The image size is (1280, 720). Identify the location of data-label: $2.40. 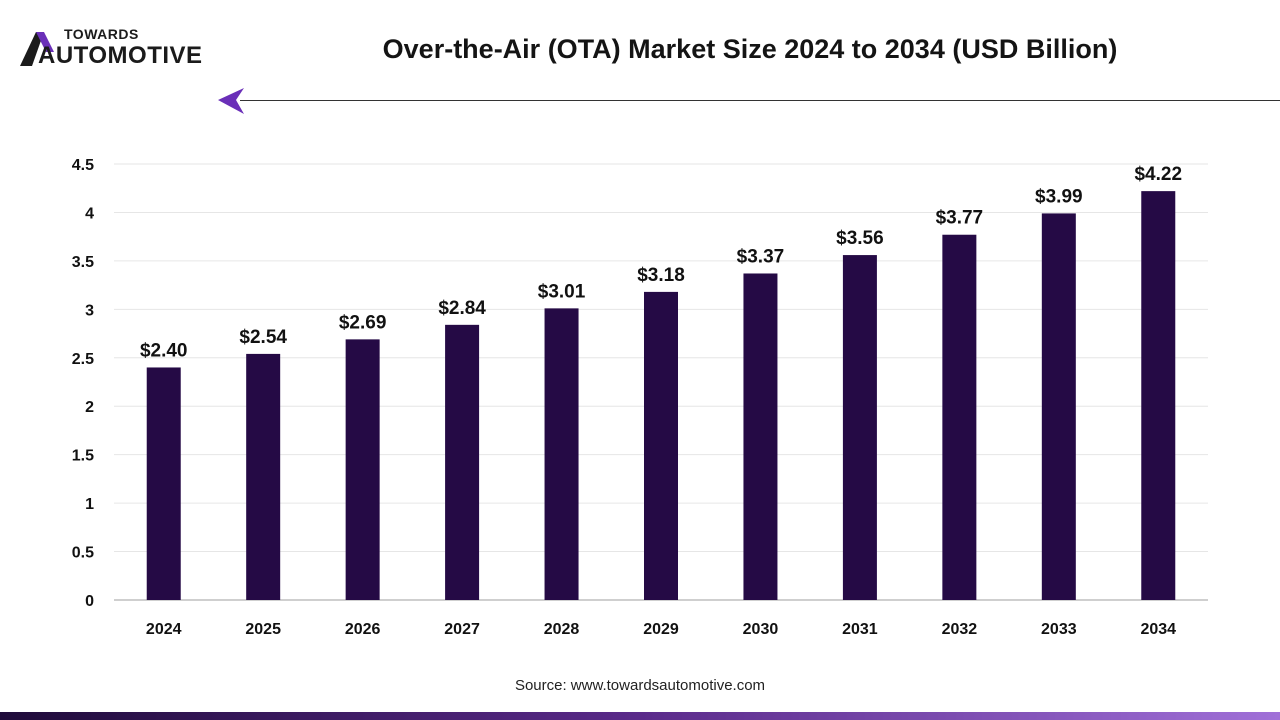
(164, 350).